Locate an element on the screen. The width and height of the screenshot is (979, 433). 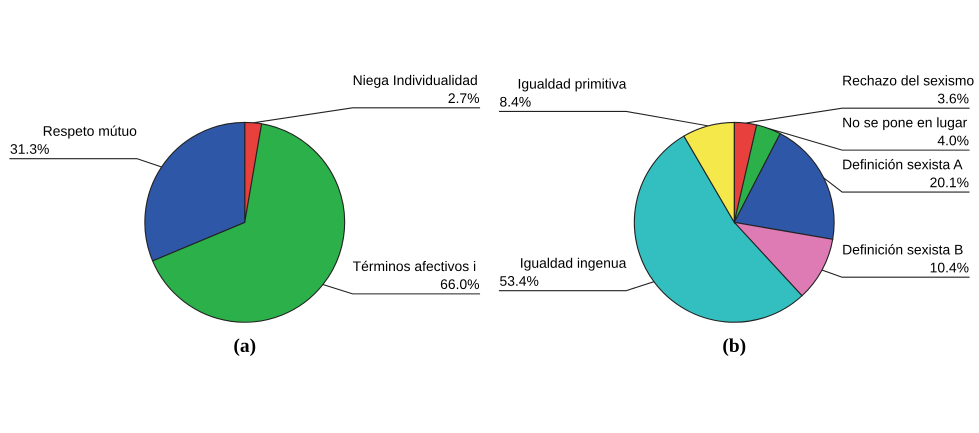
data-label: 2.7% is located at coordinates (464, 98).